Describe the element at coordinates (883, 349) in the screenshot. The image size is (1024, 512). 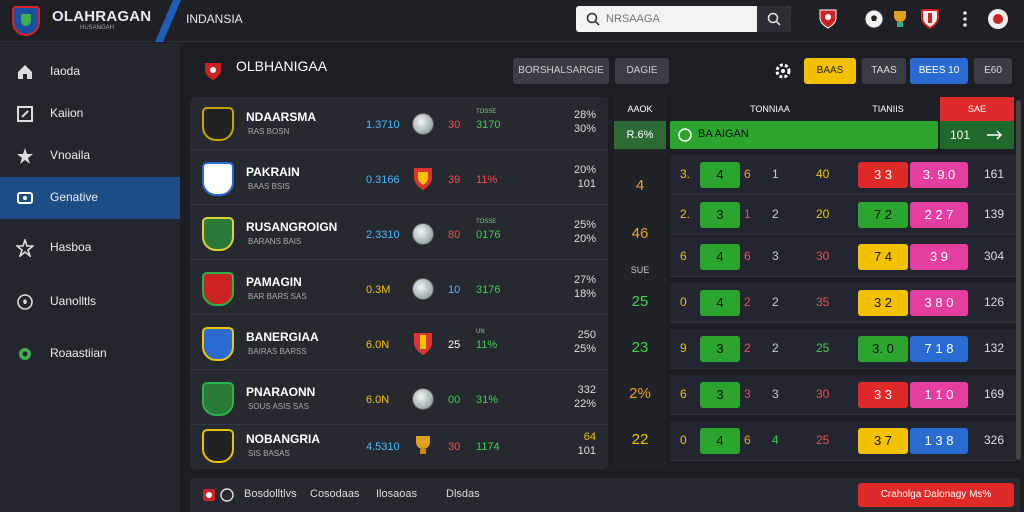
I see `odds-box: 3. 0` at that location.